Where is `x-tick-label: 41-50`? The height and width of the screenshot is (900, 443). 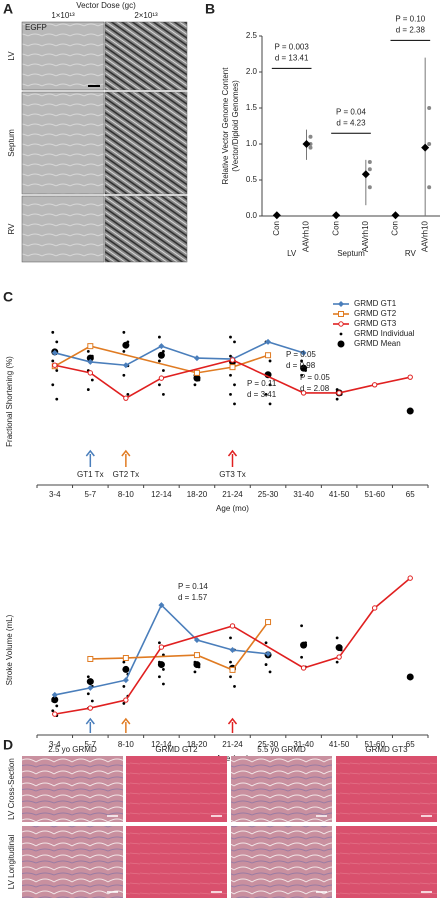
x-tick-label: 41-50 is located at coordinates (339, 744).